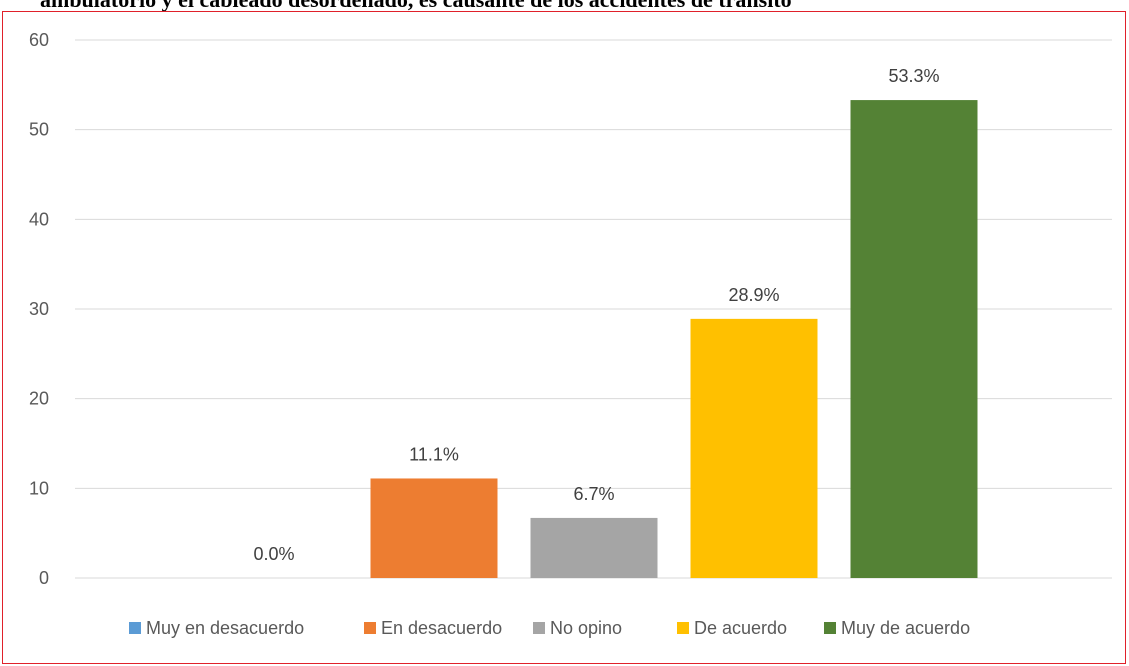 This screenshot has height=666, width=1129. I want to click on y-axis-ticks: 0 10 20 30 40 50 60, so click(39, 309).